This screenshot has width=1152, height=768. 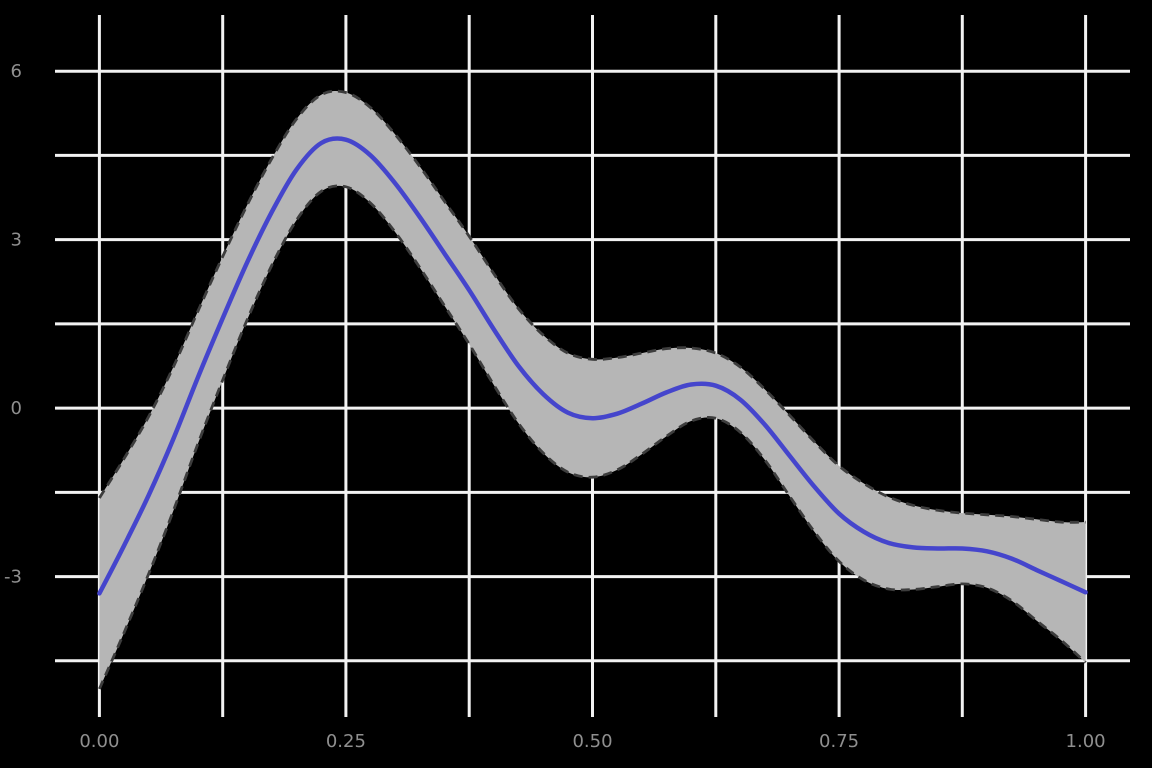 What do you see at coordinates (1086, 741) in the screenshot?
I see `x-tick-label: 1.00` at bounding box center [1086, 741].